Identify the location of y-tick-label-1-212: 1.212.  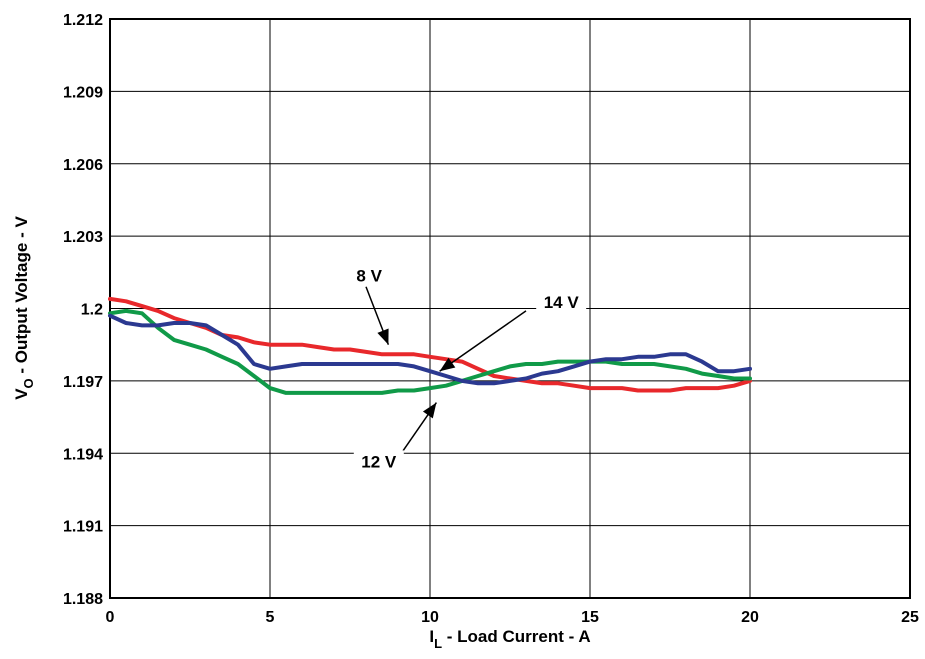
(83, 20).